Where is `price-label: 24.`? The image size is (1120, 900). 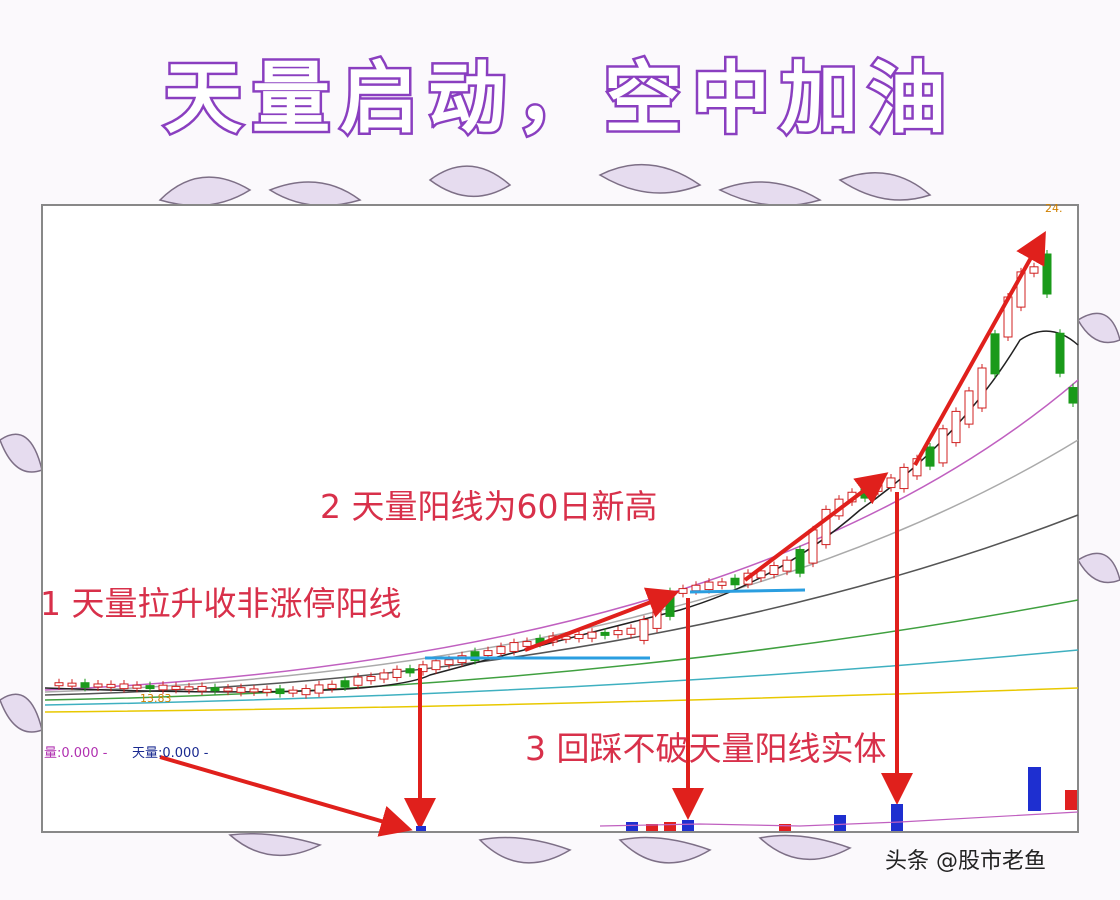 price-label: 24. is located at coordinates (1054, 208).